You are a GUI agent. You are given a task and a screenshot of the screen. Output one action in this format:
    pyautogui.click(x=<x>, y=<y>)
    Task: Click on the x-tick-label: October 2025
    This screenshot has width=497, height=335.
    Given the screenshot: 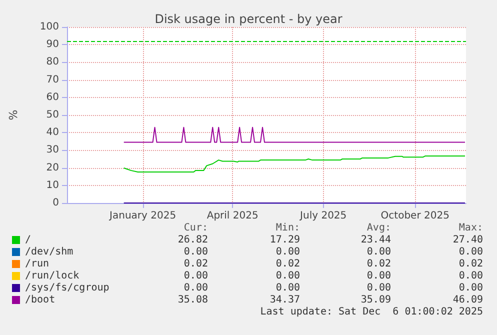 What is the action you would take?
    pyautogui.click(x=415, y=216)
    